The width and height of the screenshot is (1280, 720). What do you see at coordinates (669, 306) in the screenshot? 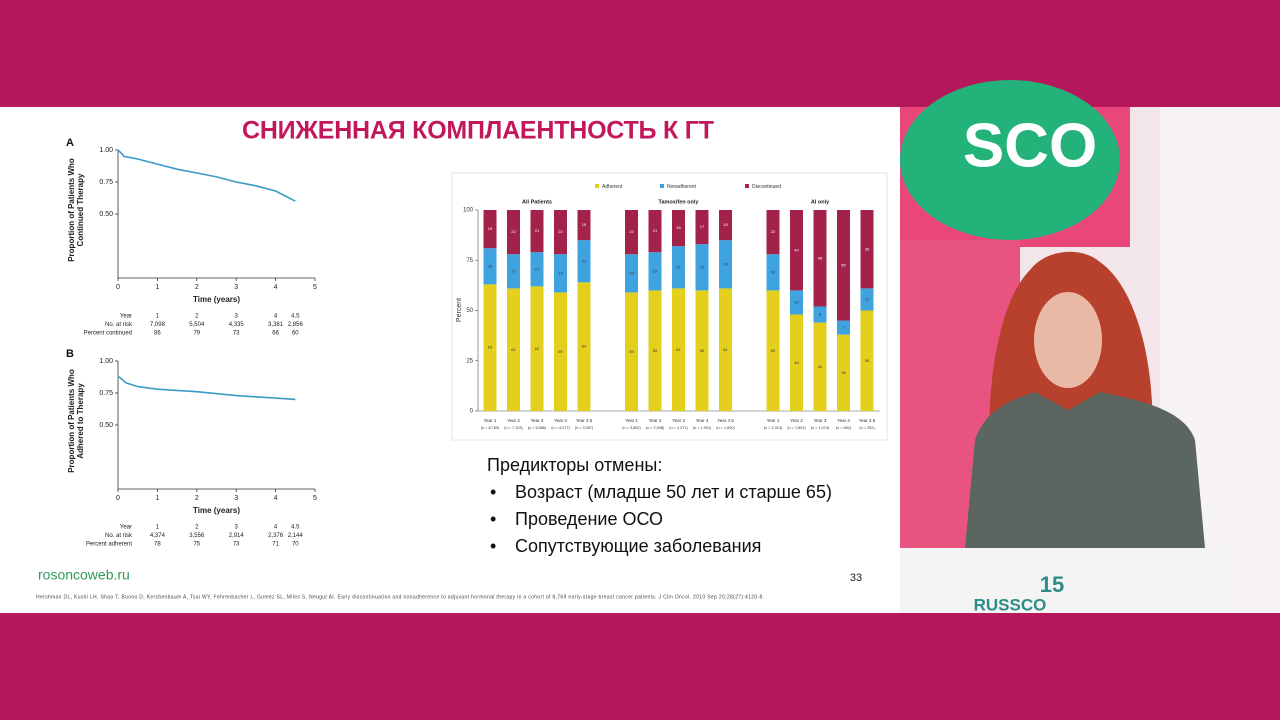
I see `bar-chart-frame` at bounding box center [669, 306].